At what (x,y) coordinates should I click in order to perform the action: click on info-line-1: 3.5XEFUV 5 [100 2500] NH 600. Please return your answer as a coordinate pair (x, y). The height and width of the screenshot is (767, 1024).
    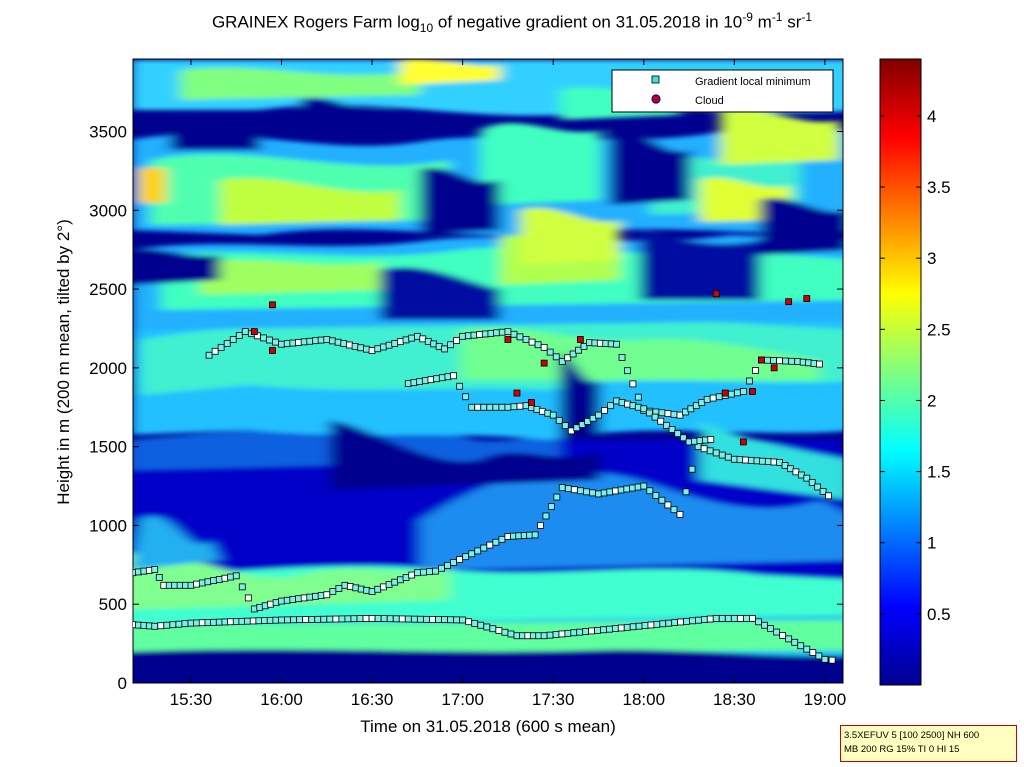
    Looking at the image, I should click on (912, 735).